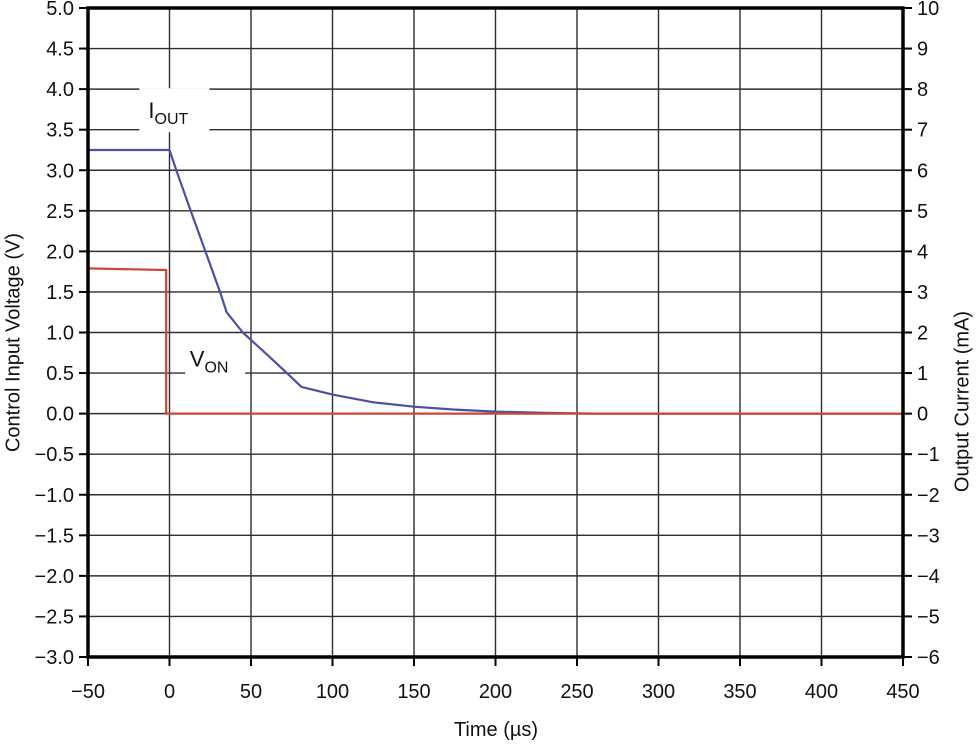 The image size is (980, 748). Describe the element at coordinates (928, 455) in the screenshot. I see `right-tick-label: −1` at that location.